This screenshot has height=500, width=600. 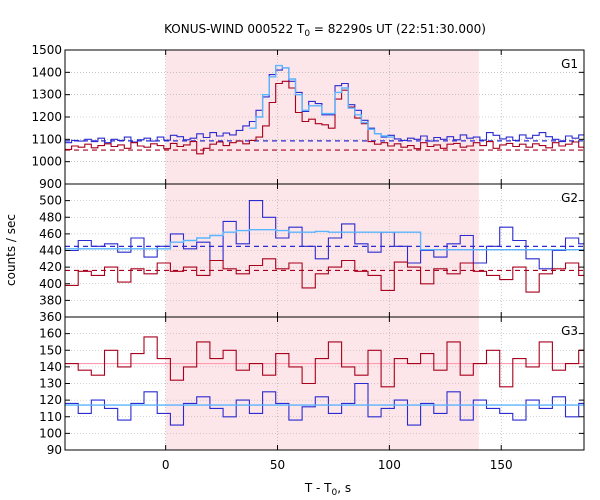 I want to click on x-tick-label: 150, so click(x=501, y=465).